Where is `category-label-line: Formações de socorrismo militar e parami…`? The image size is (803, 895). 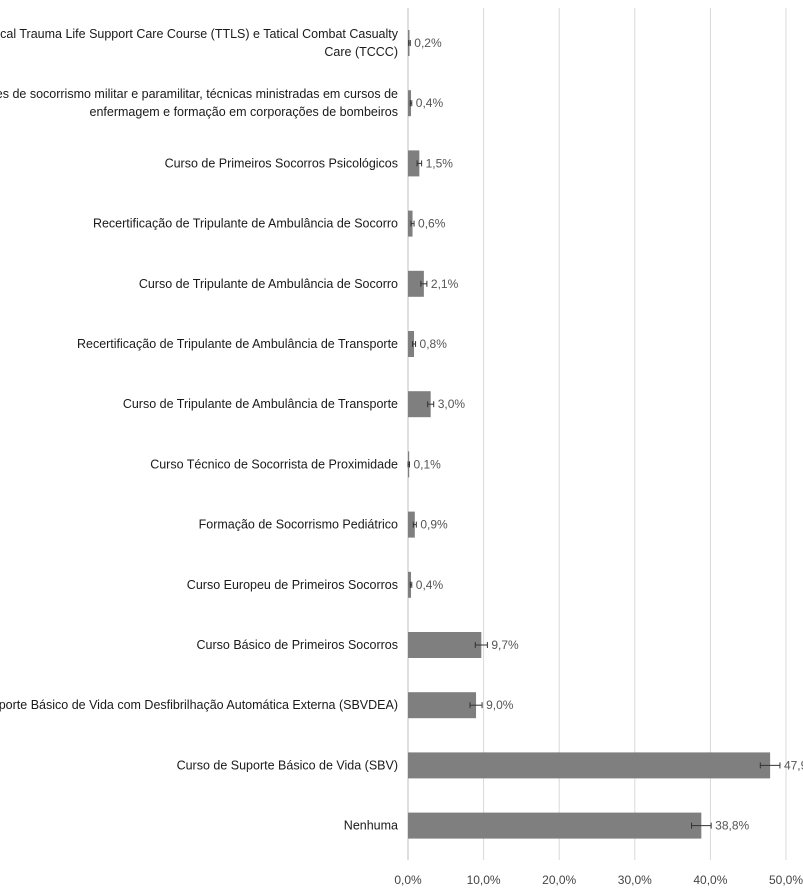 category-label-line: Formações de socorrismo militar e parami… is located at coordinates (199, 94).